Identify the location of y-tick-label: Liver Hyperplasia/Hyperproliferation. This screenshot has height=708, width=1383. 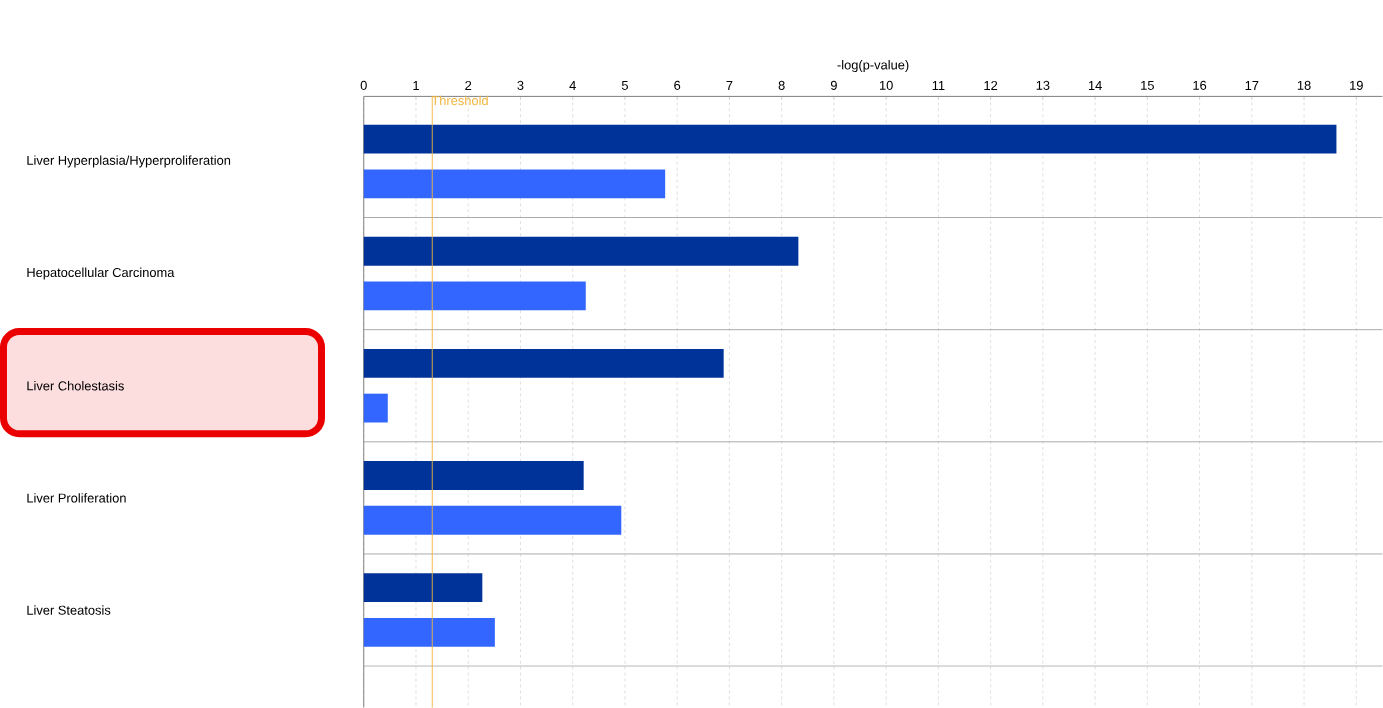
(129, 161).